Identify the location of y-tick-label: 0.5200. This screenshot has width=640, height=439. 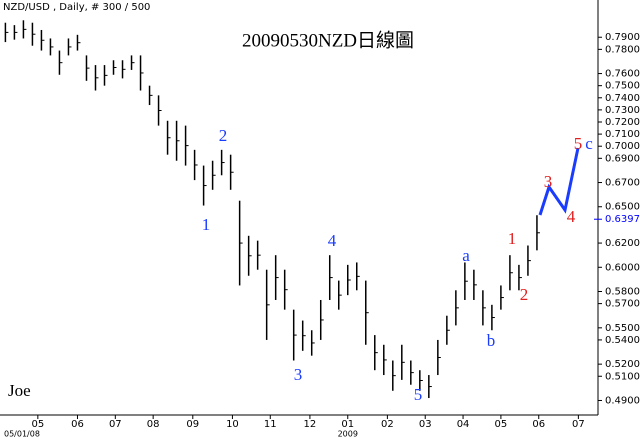
(622, 364).